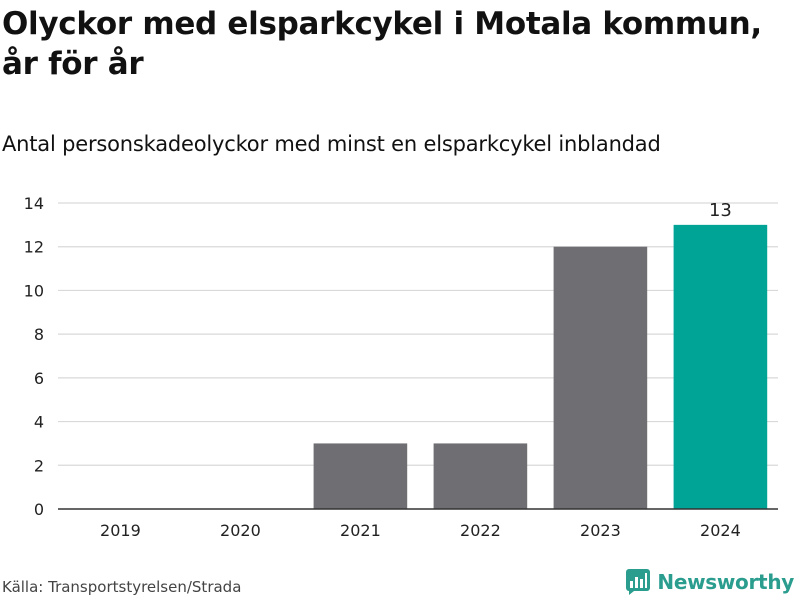 Image resolution: width=800 pixels, height=600 pixels. I want to click on y-tick-label: 4, so click(39, 422).